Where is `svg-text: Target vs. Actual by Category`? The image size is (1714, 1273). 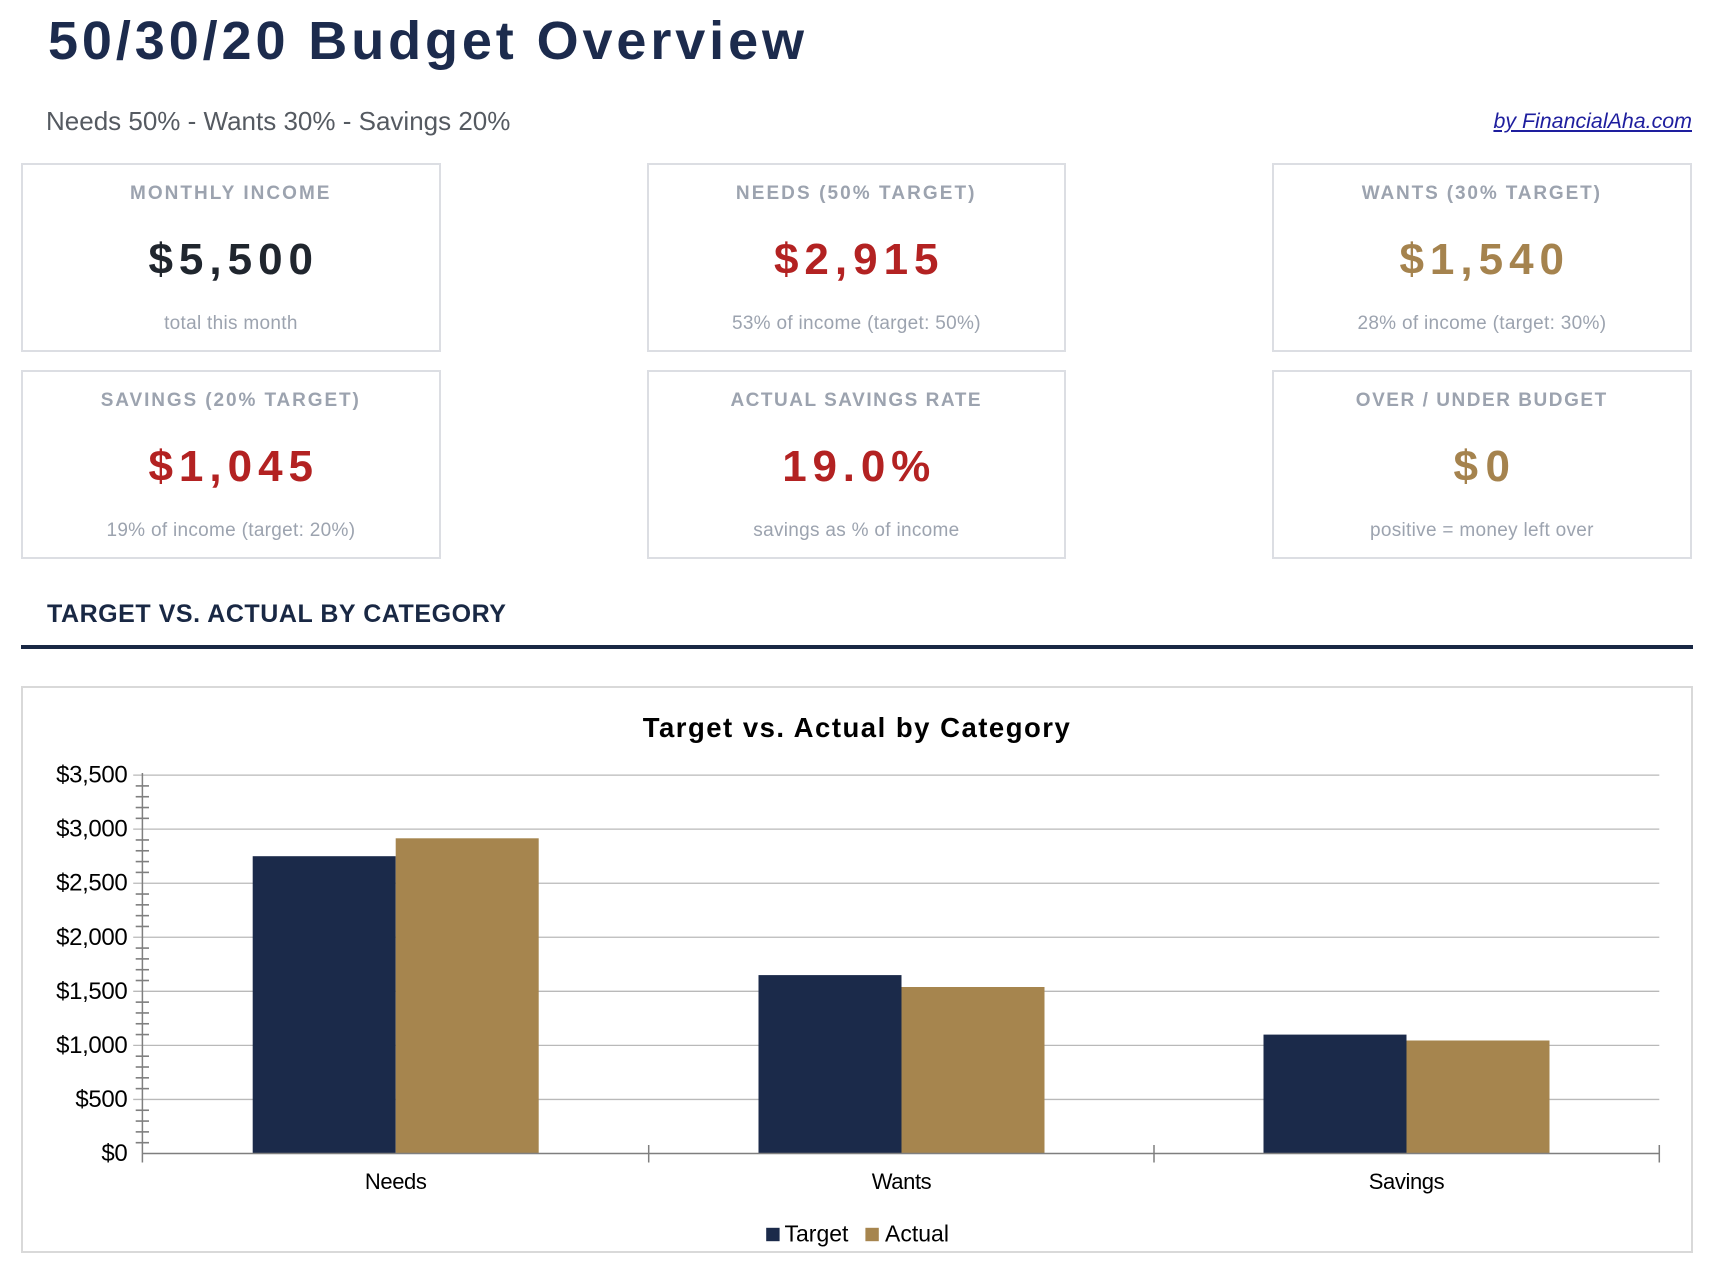 svg-text: Target vs. Actual by Category is located at coordinates (857, 727).